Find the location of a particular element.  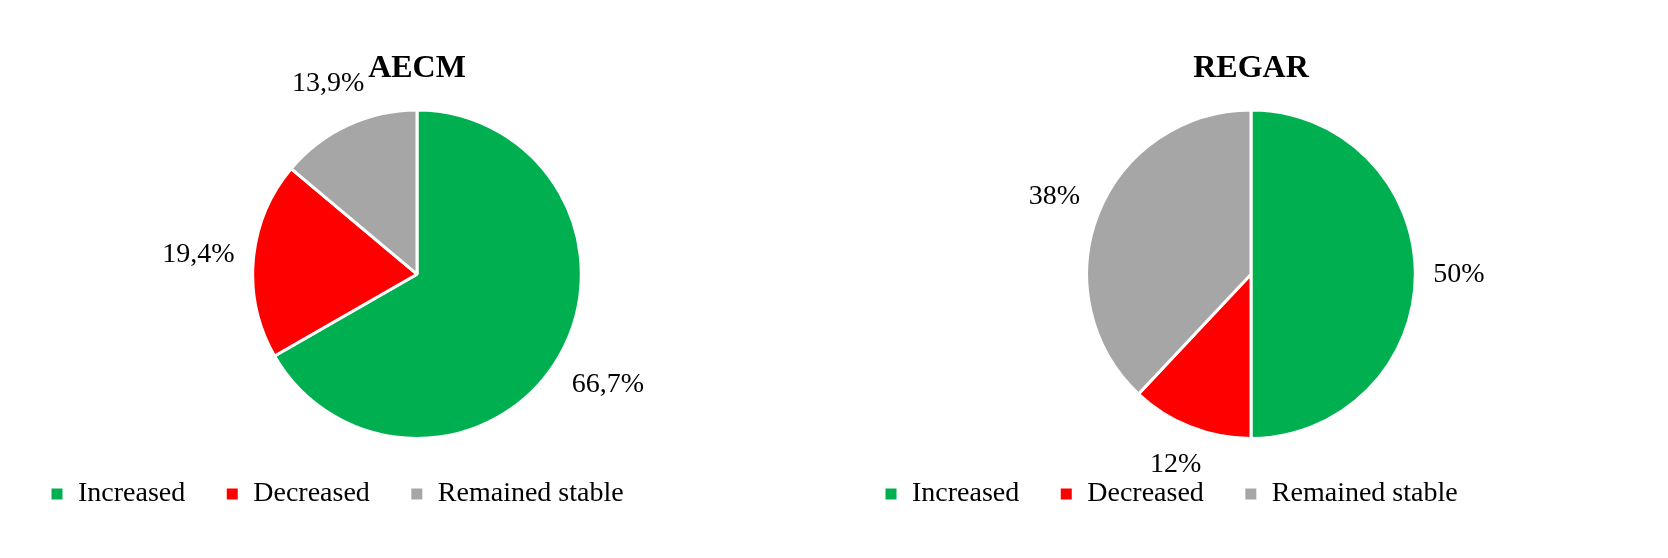

data-label: 13,9% is located at coordinates (328, 82).